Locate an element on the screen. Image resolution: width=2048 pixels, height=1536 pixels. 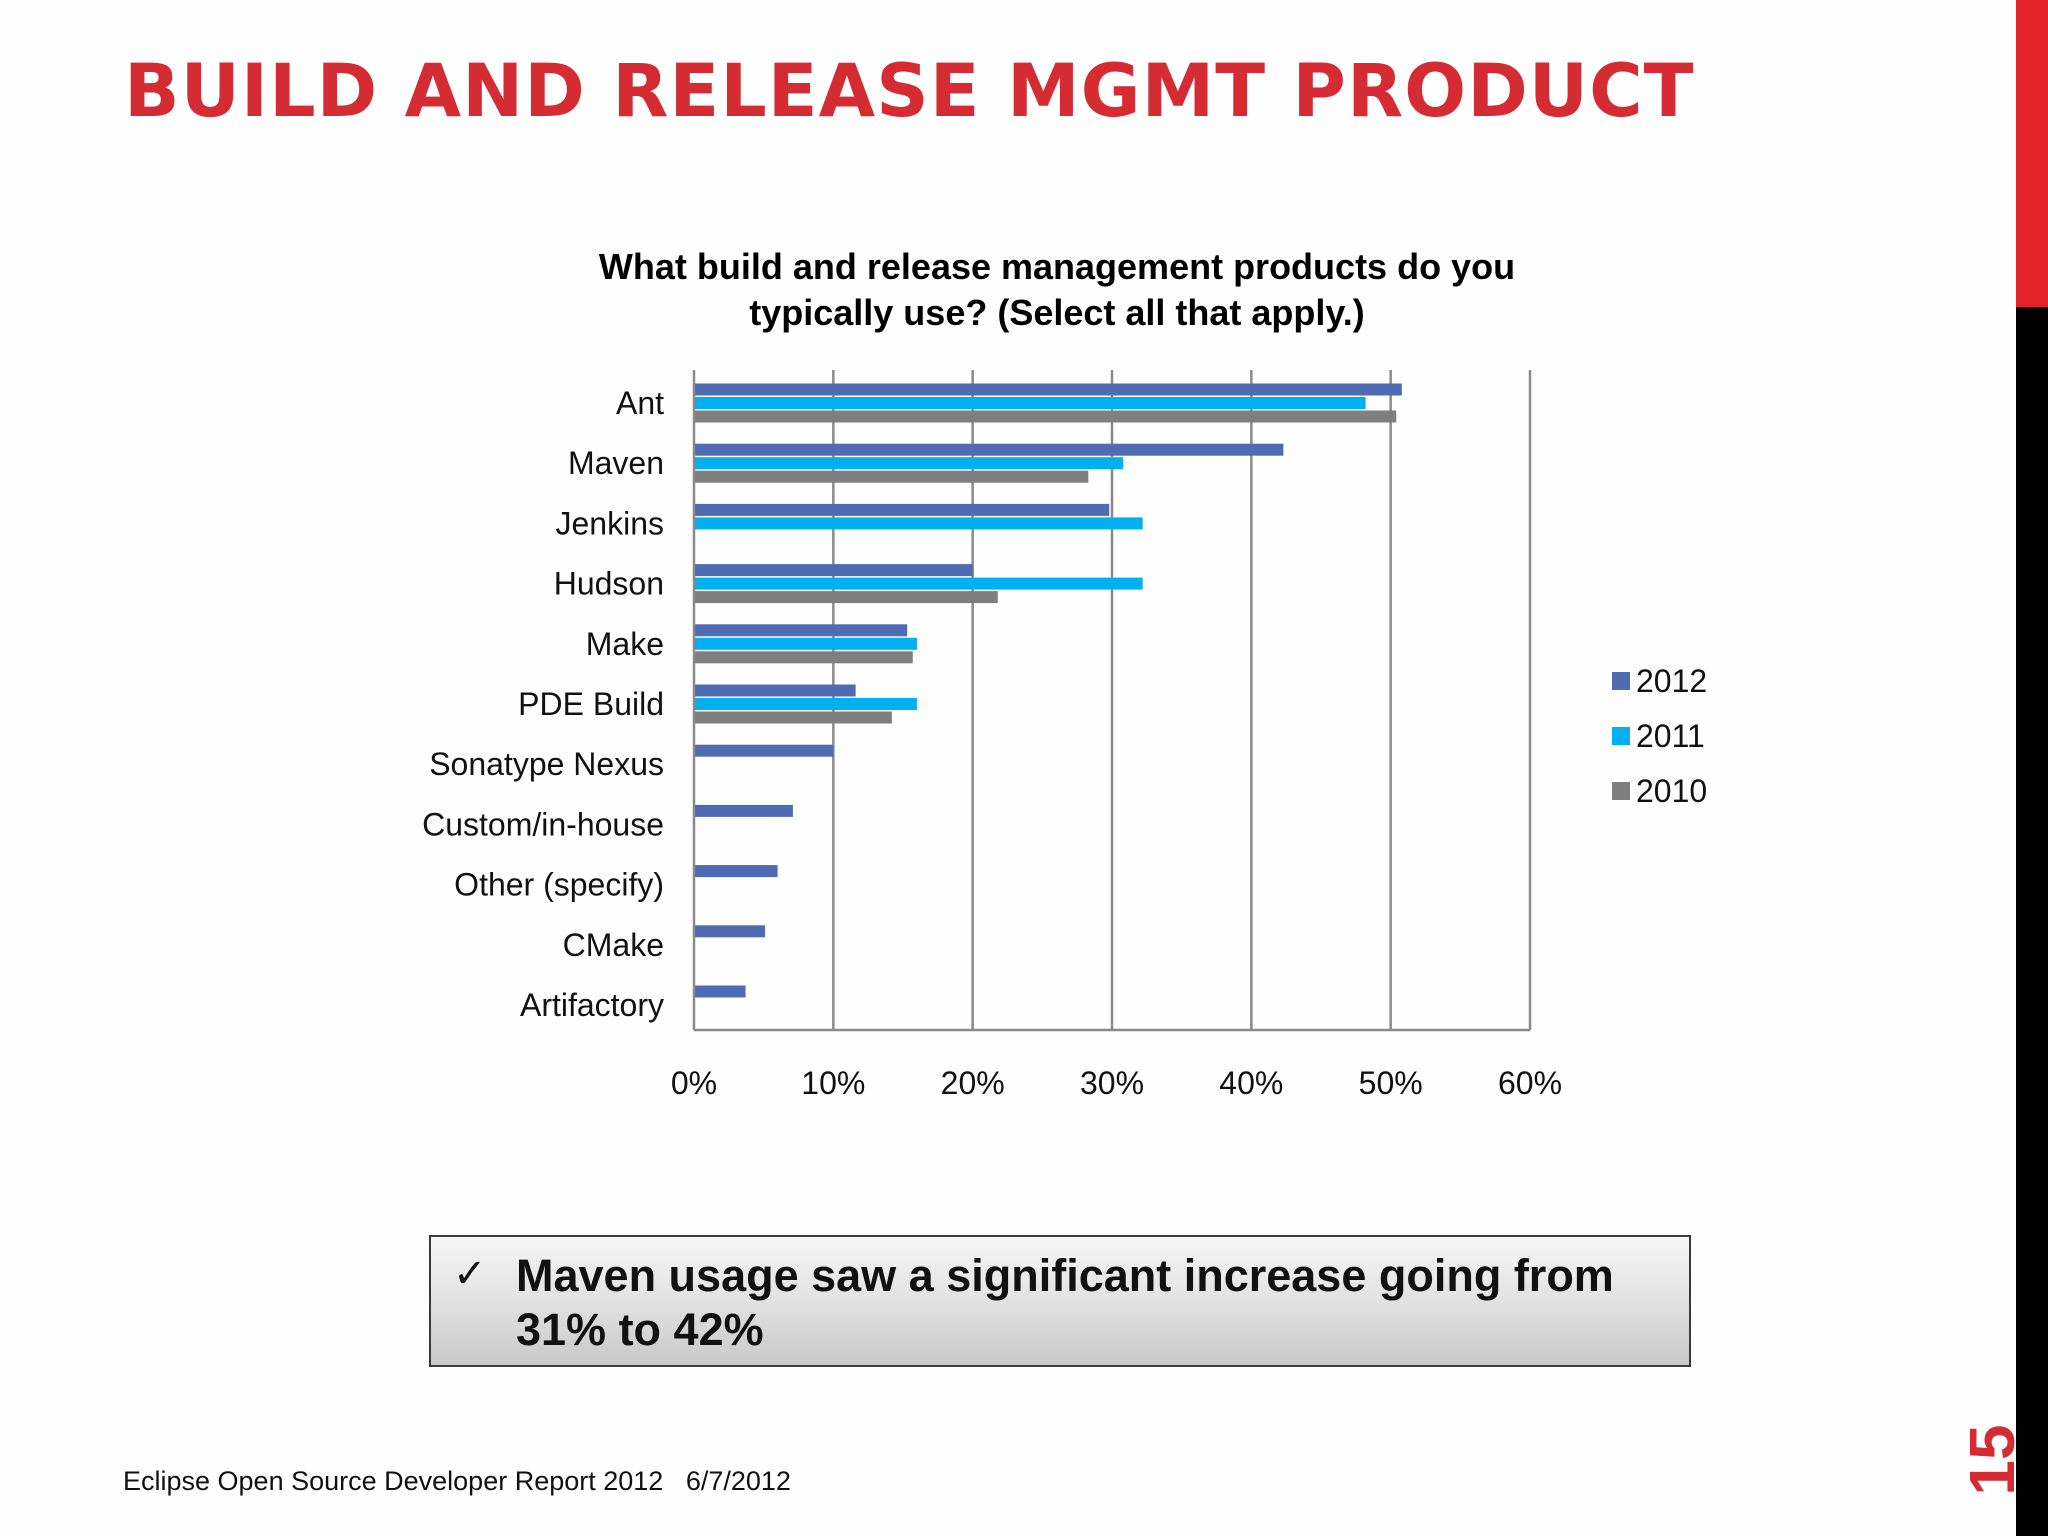
legend: 2012 2011 2010 is located at coordinates (1659, 736).